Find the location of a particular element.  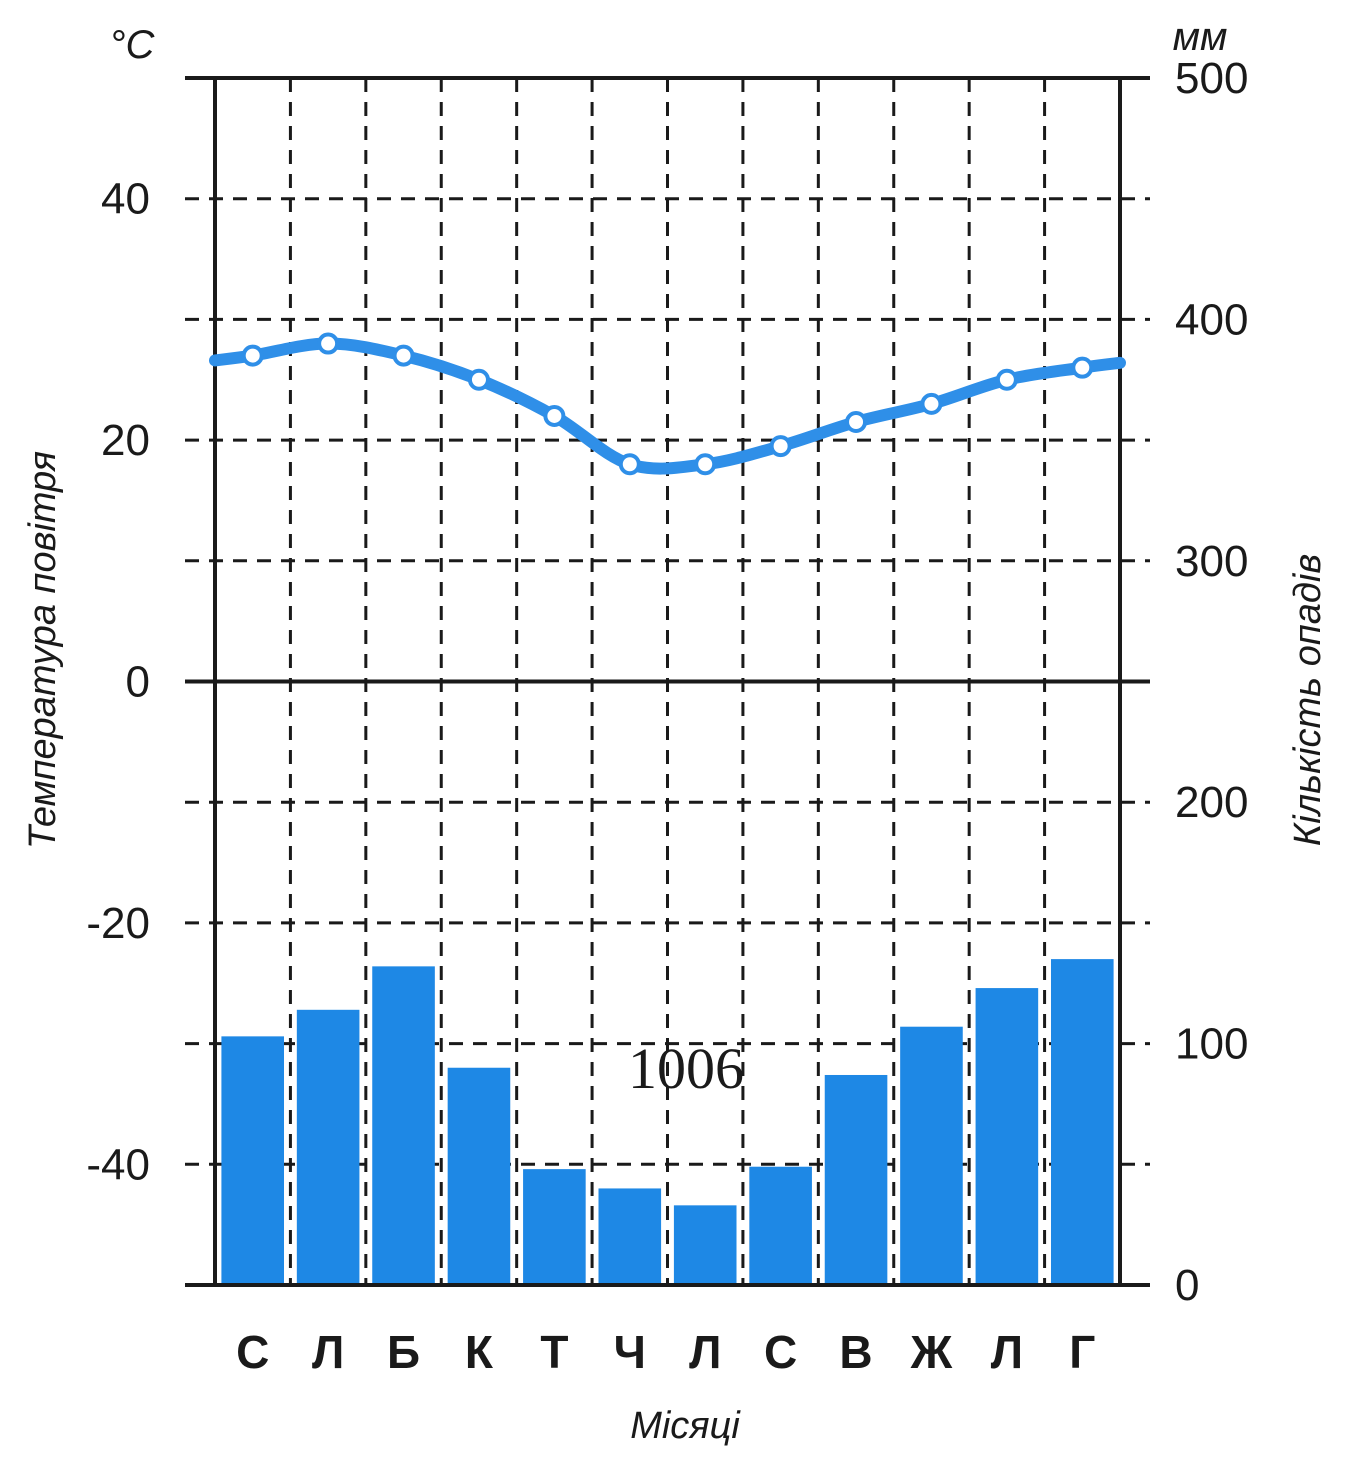

month-label: Ч is located at coordinates (630, 1352).